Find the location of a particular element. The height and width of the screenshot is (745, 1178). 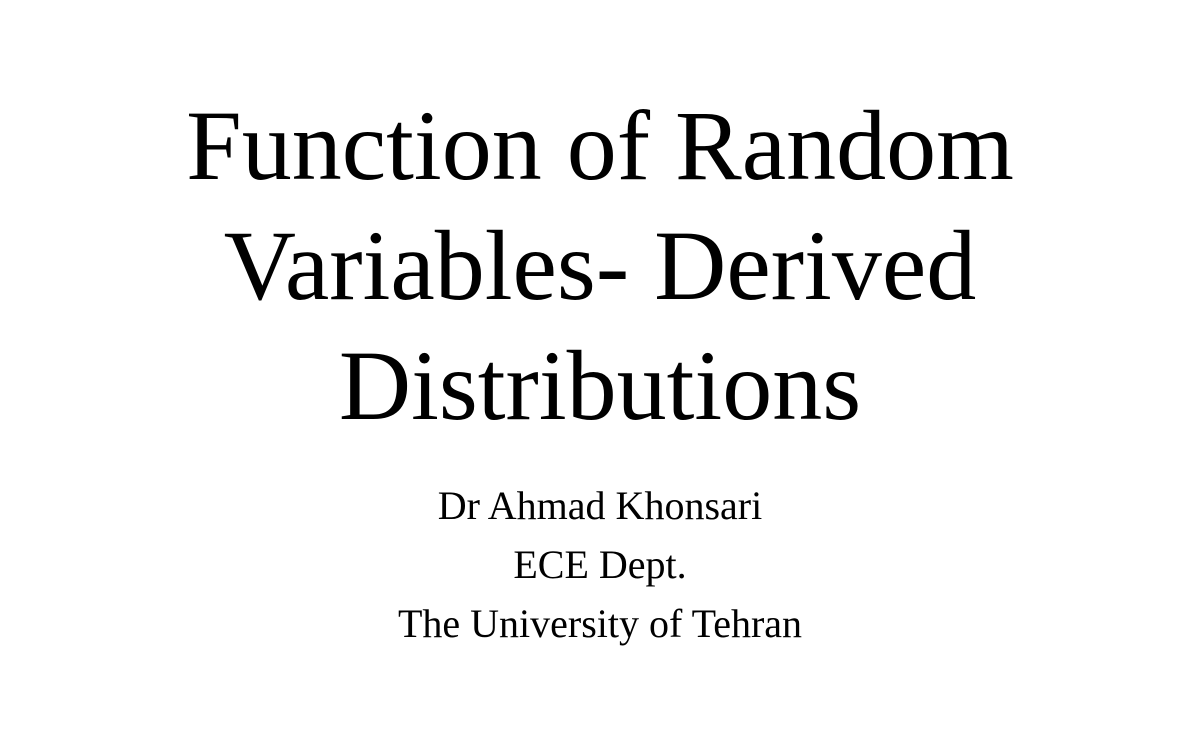

institution-name: The University of Tehran is located at coordinates (600, 623).